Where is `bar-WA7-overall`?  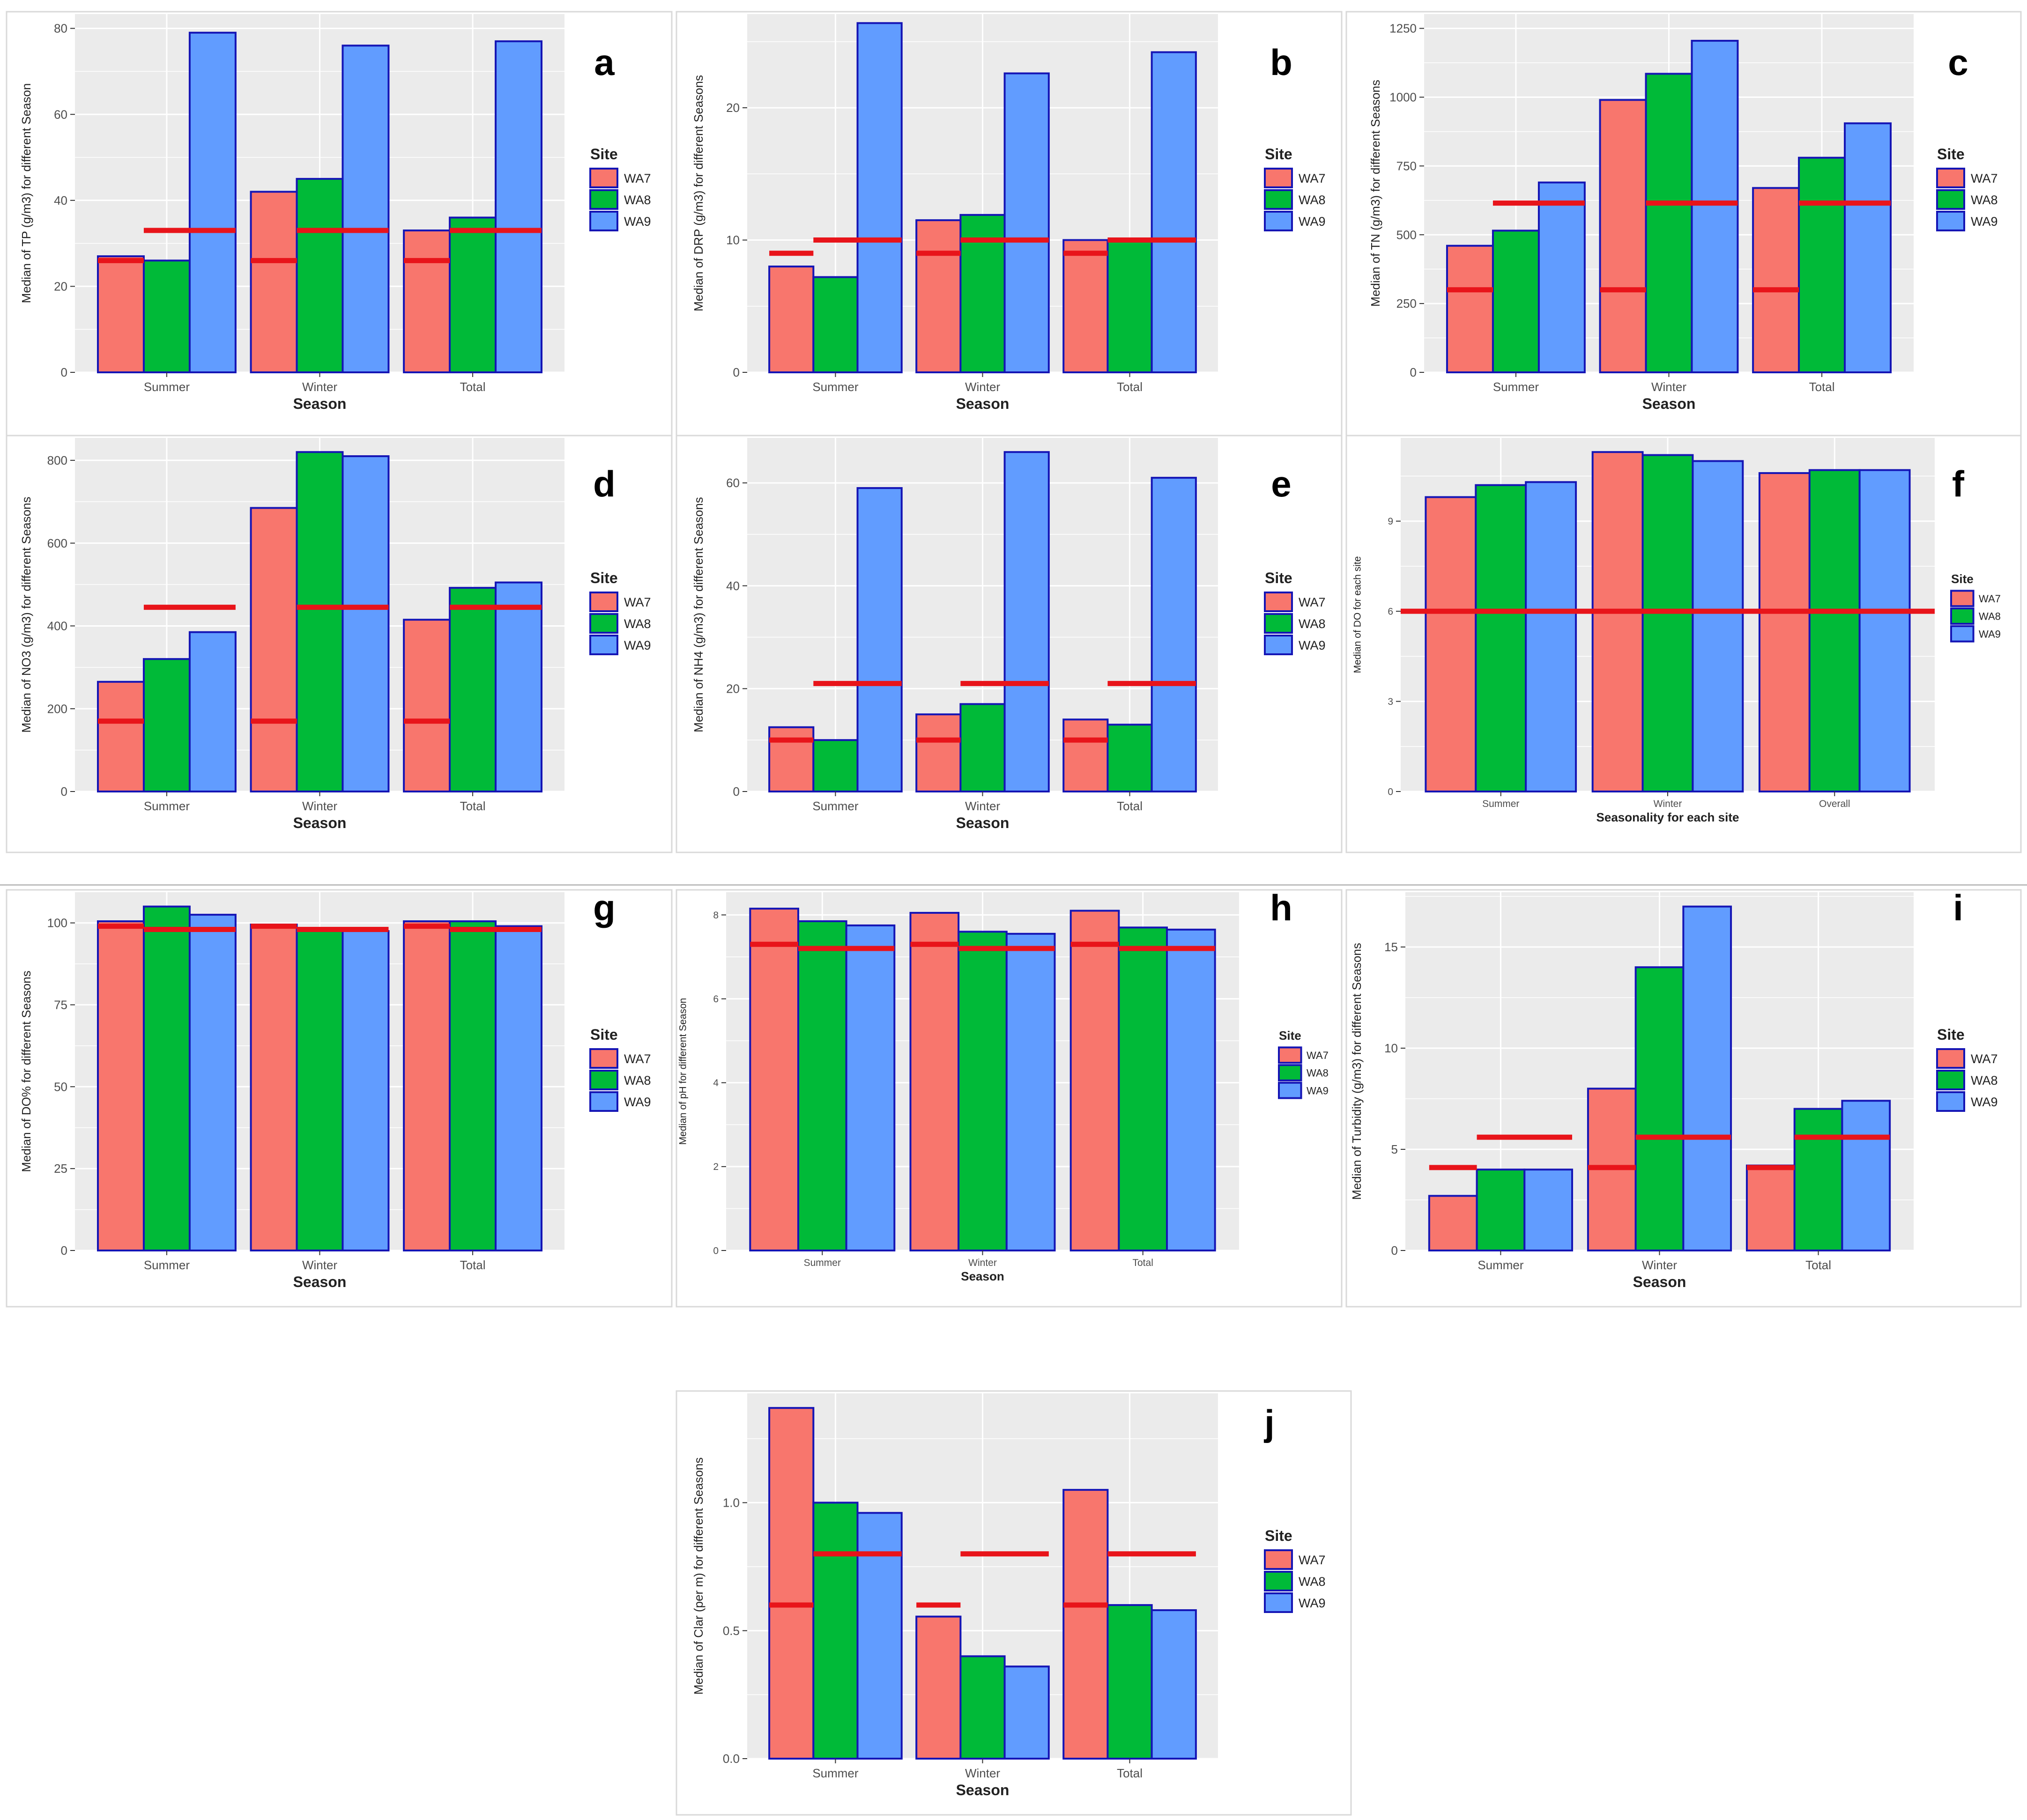 bar-WA7-overall is located at coordinates (1784, 632).